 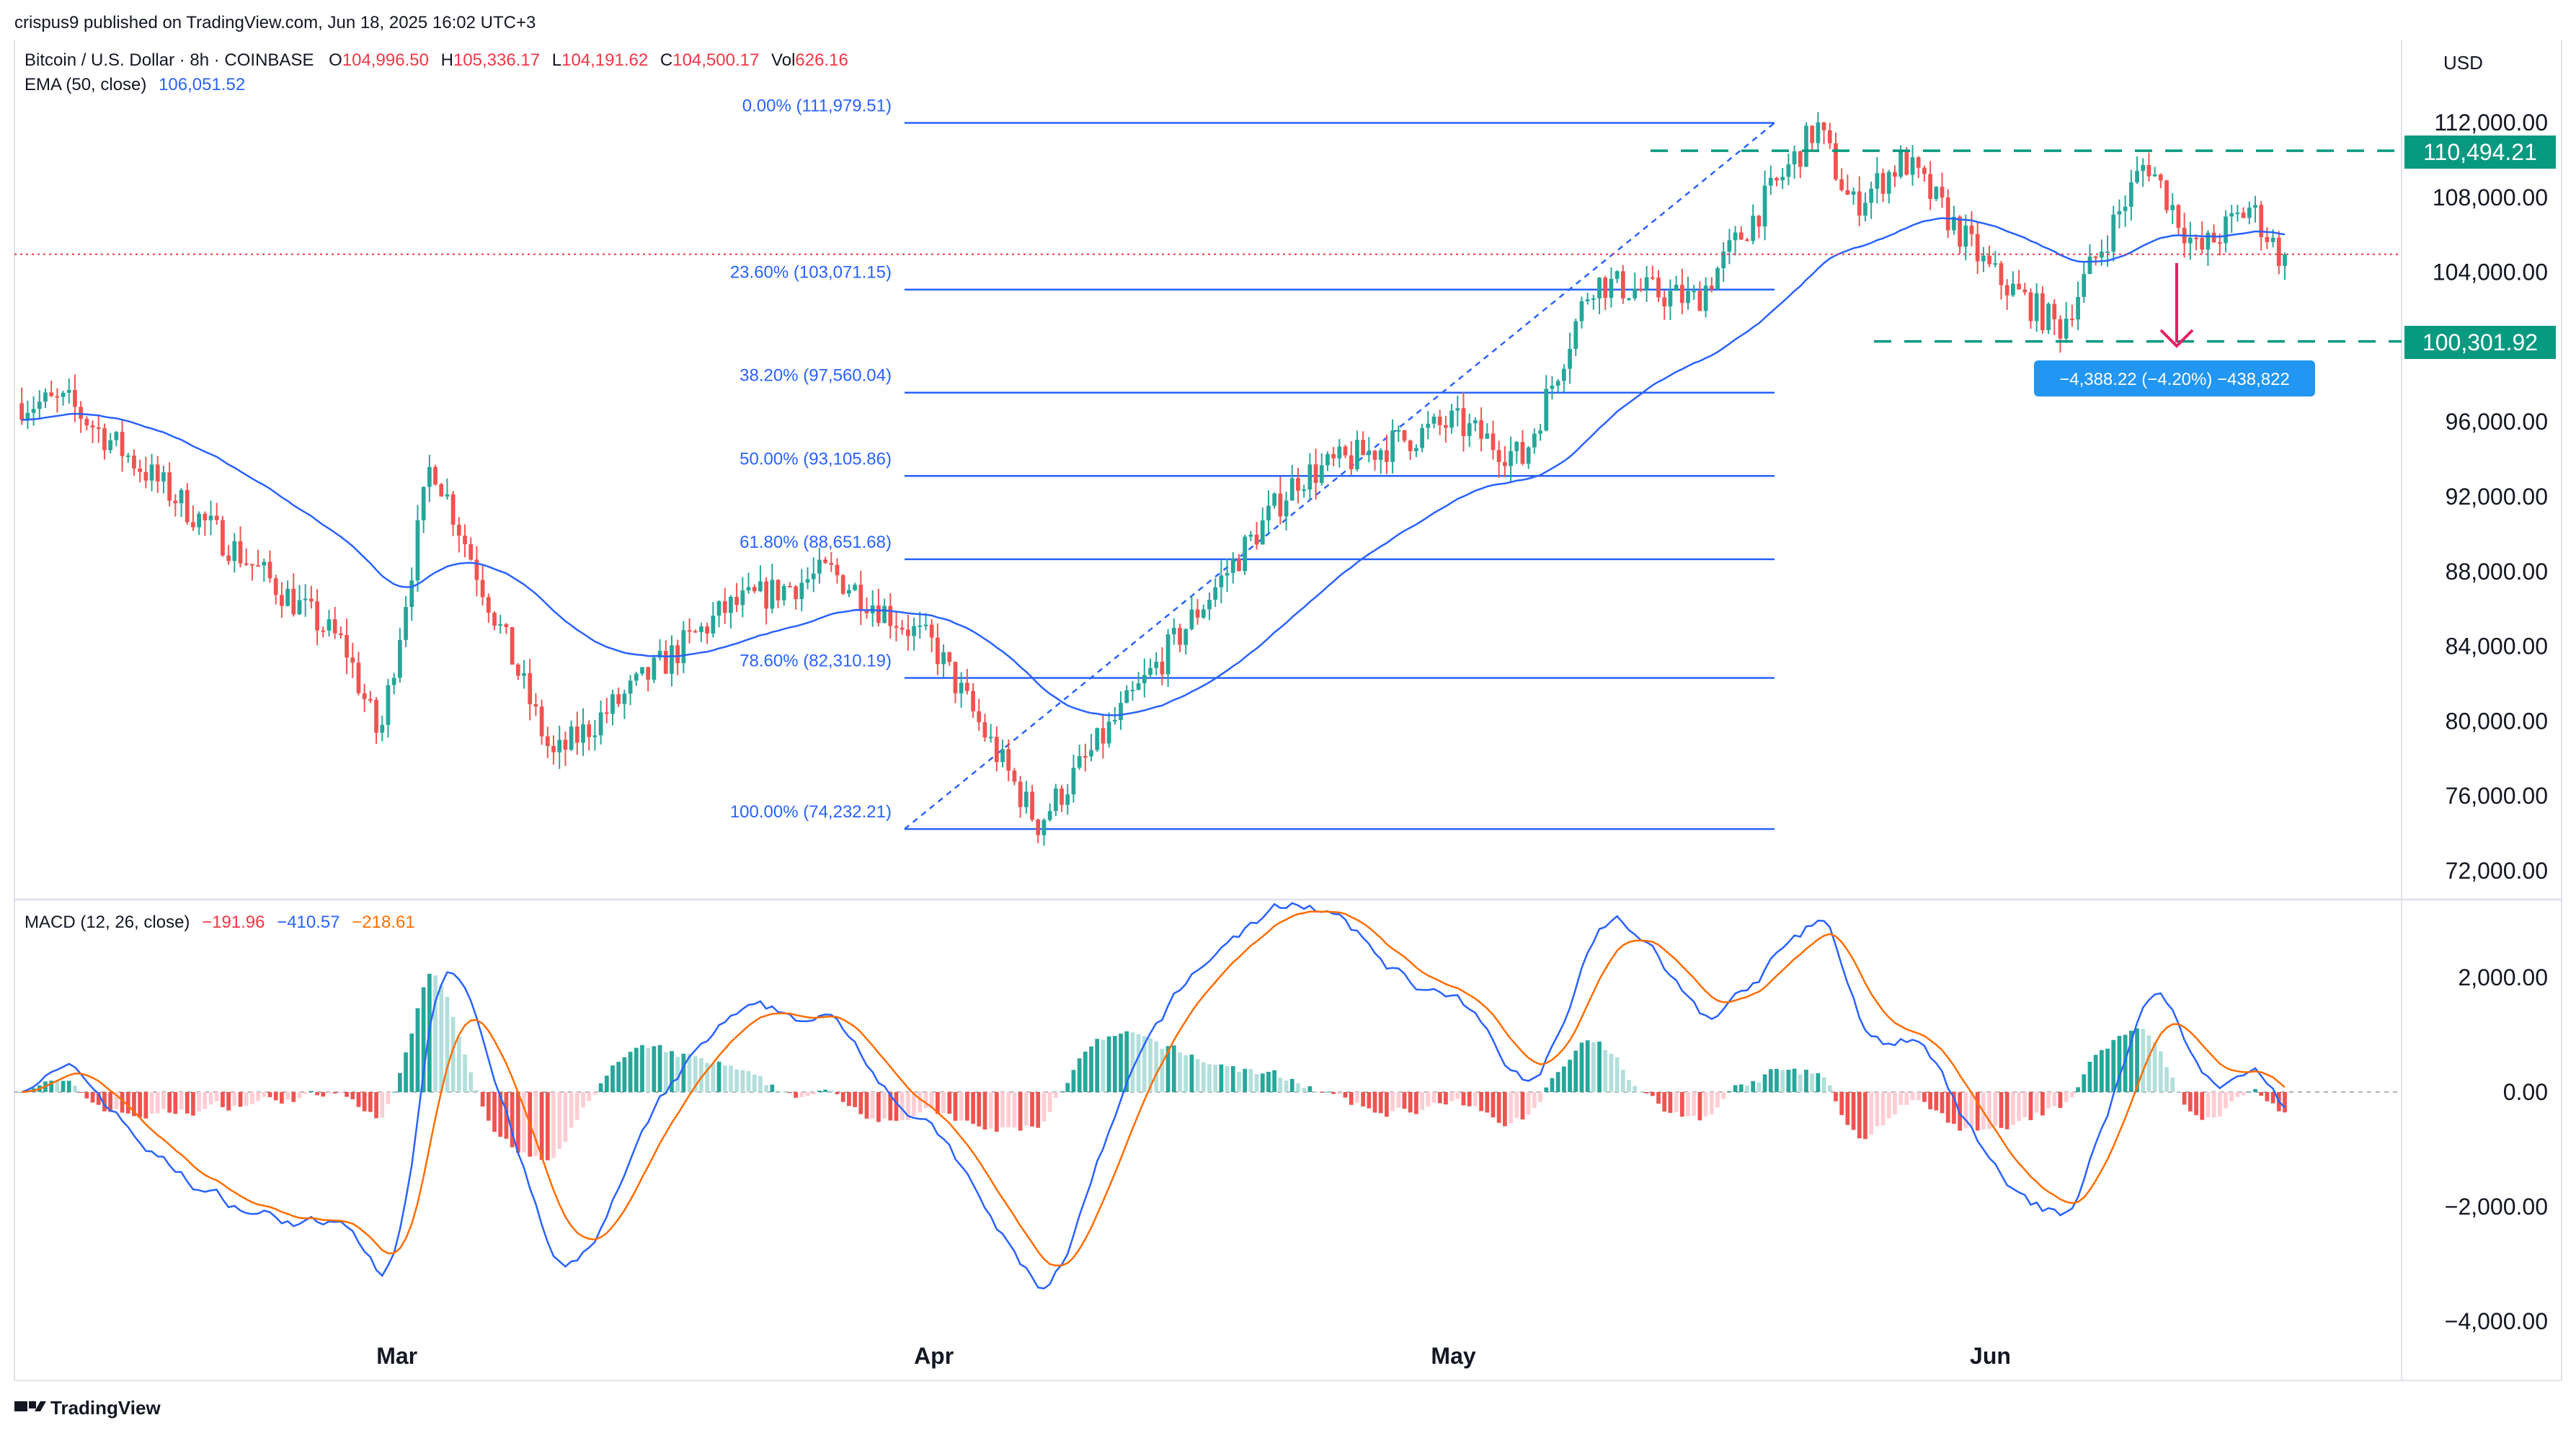 What do you see at coordinates (169, 60) in the screenshot?
I see `symbol-title: Bitcoin / U.S. Dollar · 8h · COINBASE` at bounding box center [169, 60].